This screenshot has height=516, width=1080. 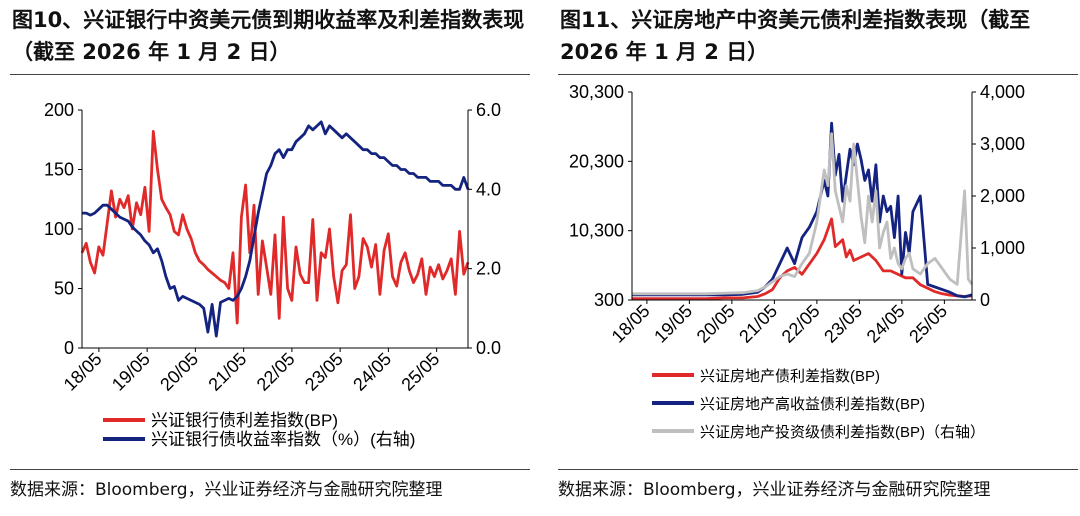 I want to click on right-source-note: 数据来源：Bloomberg，兴业证券经济与金融研究院整理, so click(x=774, y=490).